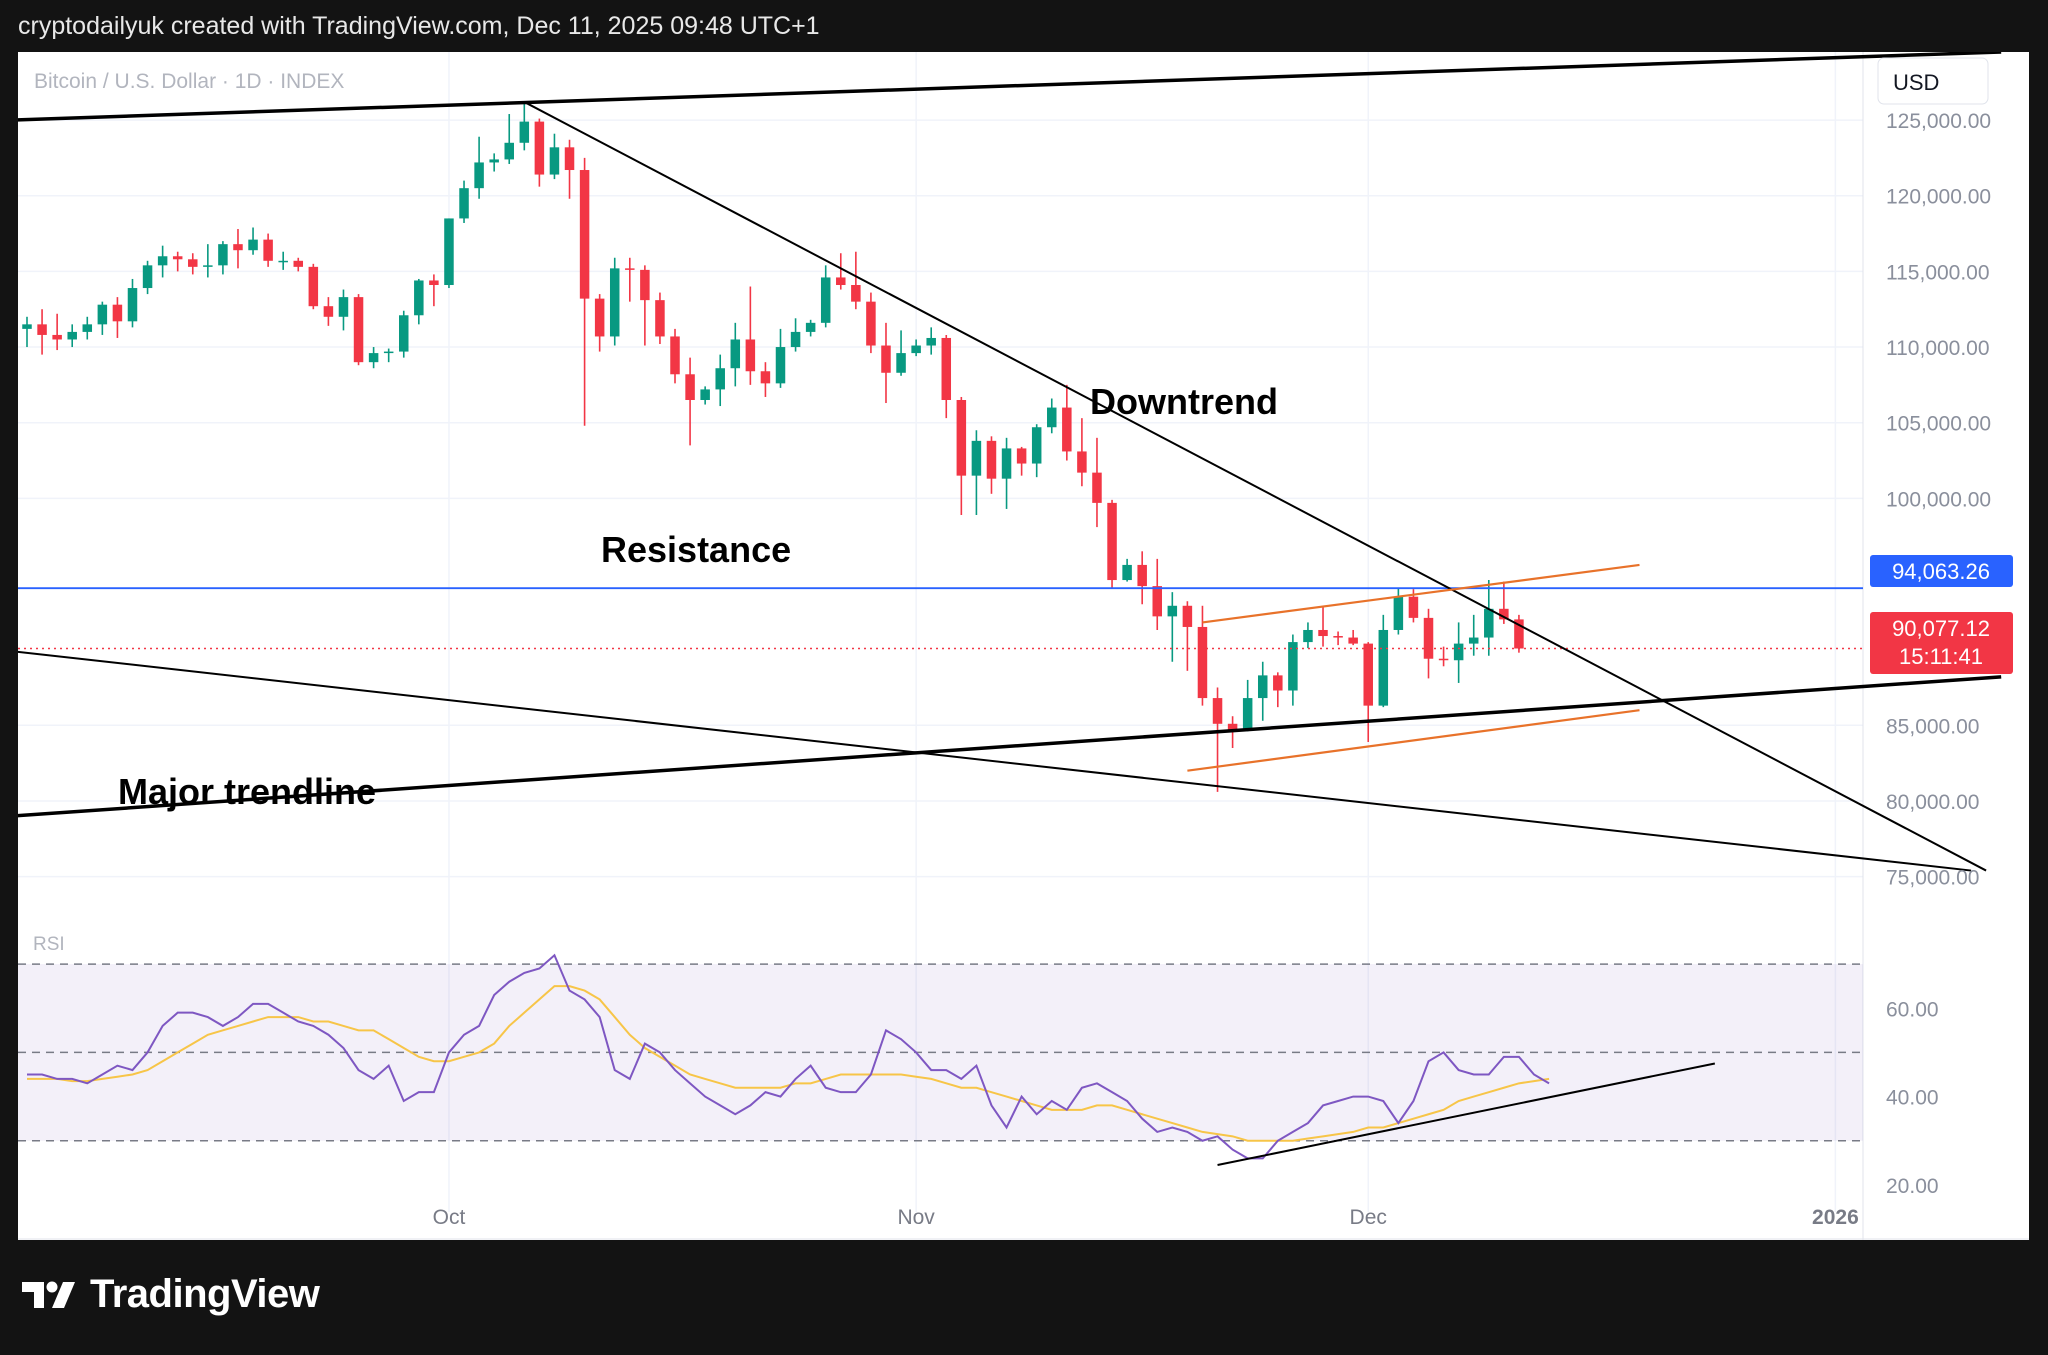  Describe the element at coordinates (788, 1056) in the screenshot. I see `rsi-line` at that location.